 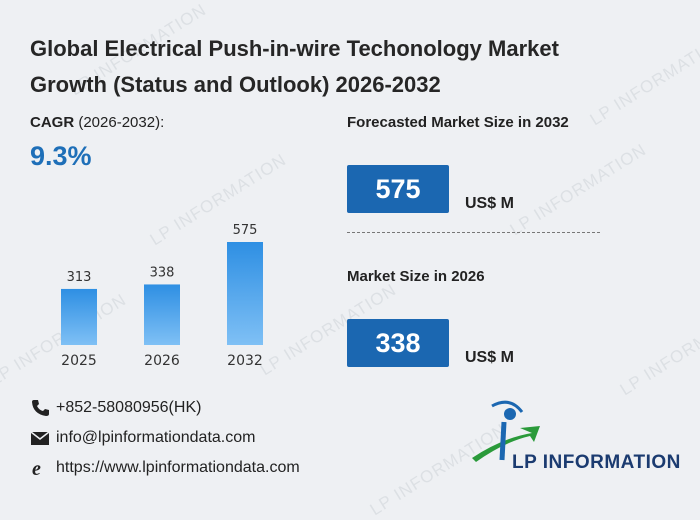 What do you see at coordinates (61, 156) in the screenshot?
I see `cagr-value: 9.3%` at bounding box center [61, 156].